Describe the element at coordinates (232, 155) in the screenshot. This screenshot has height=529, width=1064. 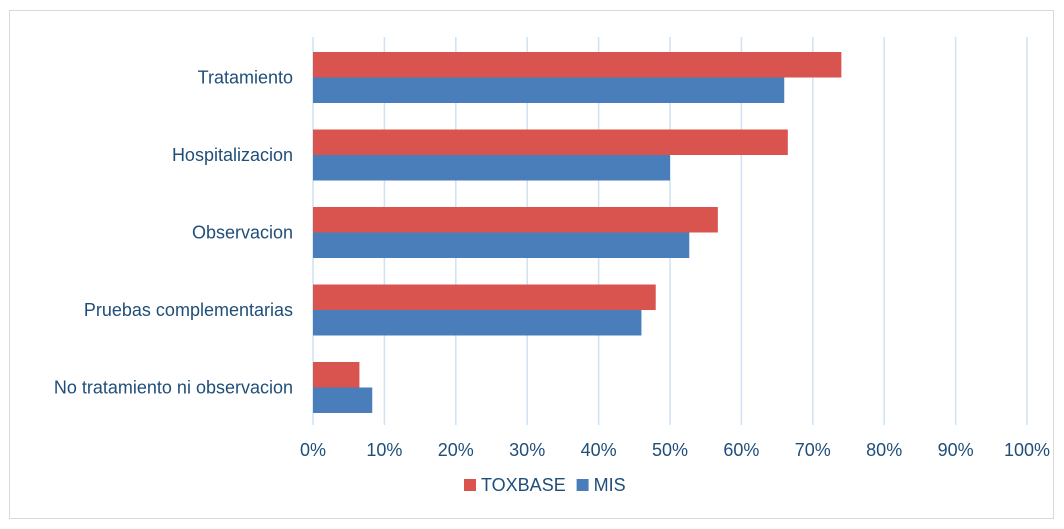
I see `category-label: Hospitalizacion` at that location.